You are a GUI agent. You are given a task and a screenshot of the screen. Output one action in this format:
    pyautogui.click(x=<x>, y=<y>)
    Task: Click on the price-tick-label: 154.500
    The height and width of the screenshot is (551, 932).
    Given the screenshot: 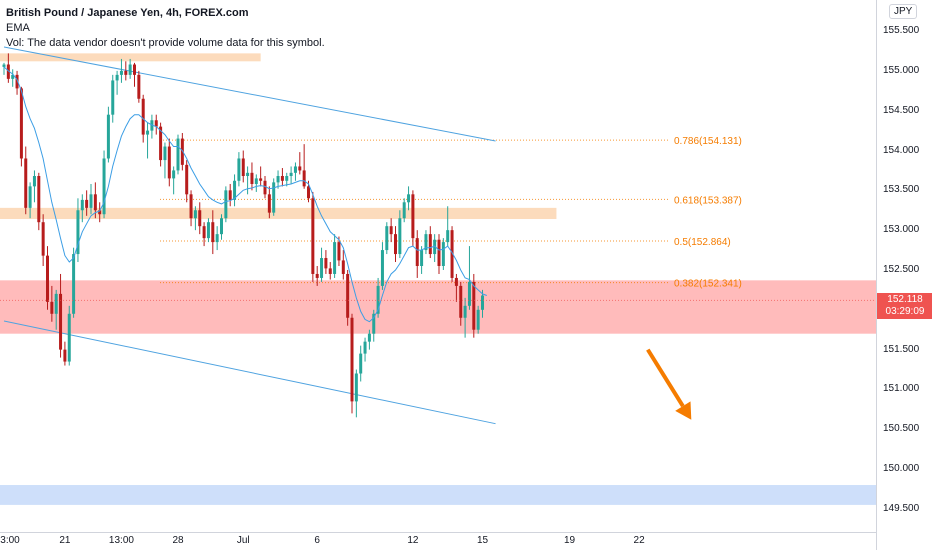 What is the action you would take?
    pyautogui.click(x=901, y=110)
    